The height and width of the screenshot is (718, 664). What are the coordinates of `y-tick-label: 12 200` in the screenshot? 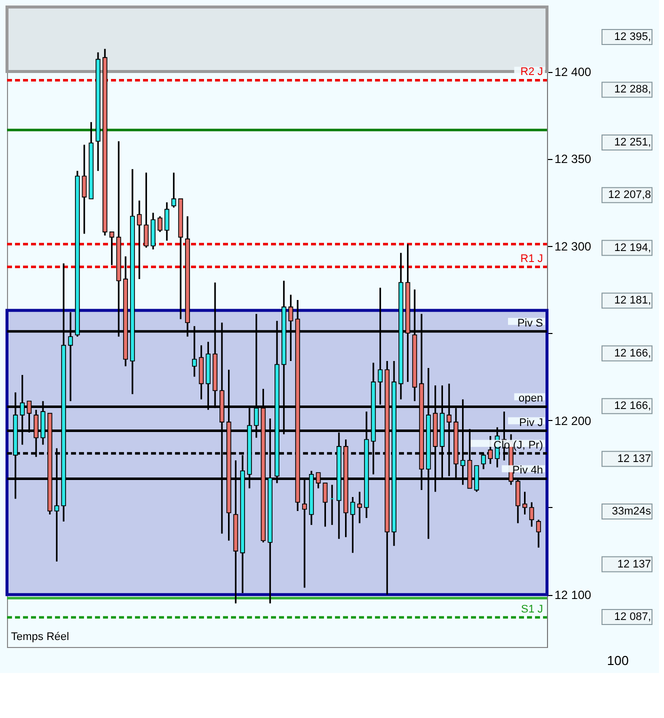 It's located at (573, 421).